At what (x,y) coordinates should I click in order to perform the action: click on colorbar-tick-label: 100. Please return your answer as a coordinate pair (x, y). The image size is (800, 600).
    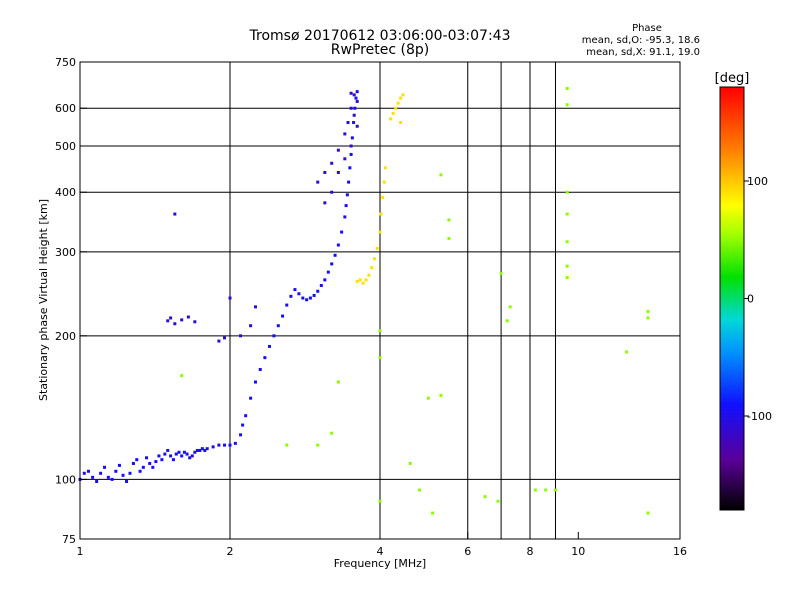
    Looking at the image, I should click on (757, 181).